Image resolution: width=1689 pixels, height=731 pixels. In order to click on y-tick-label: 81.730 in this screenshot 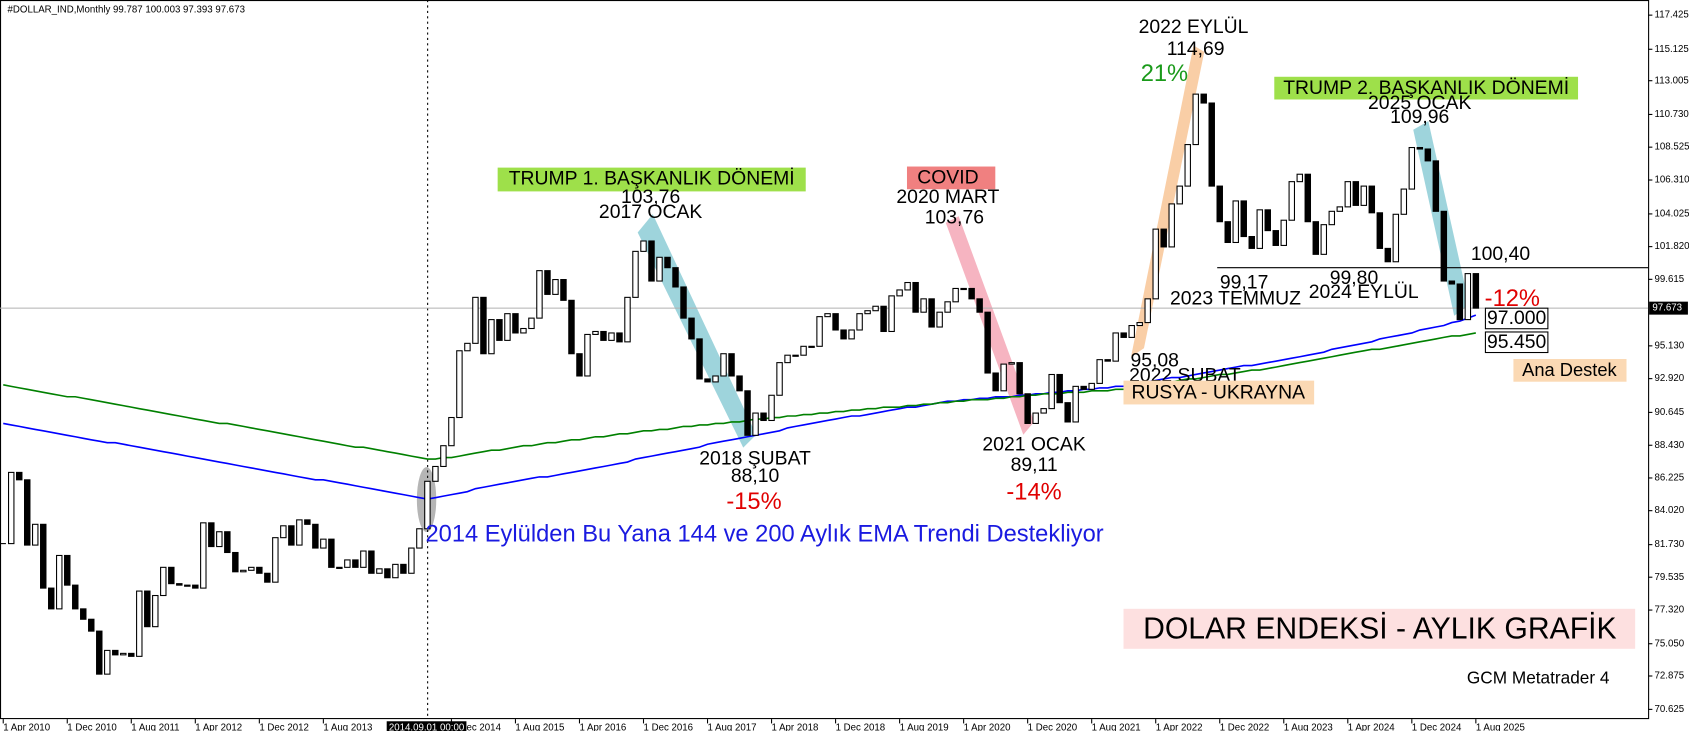, I will do `click(1670, 544)`.